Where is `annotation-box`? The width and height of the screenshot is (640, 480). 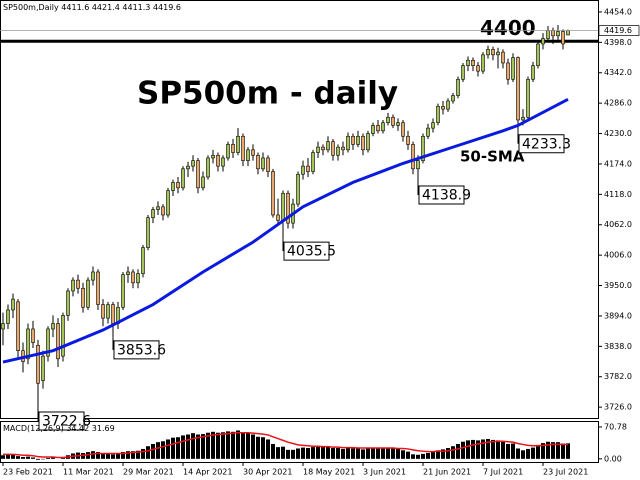 annotation-box is located at coordinates (306, 251).